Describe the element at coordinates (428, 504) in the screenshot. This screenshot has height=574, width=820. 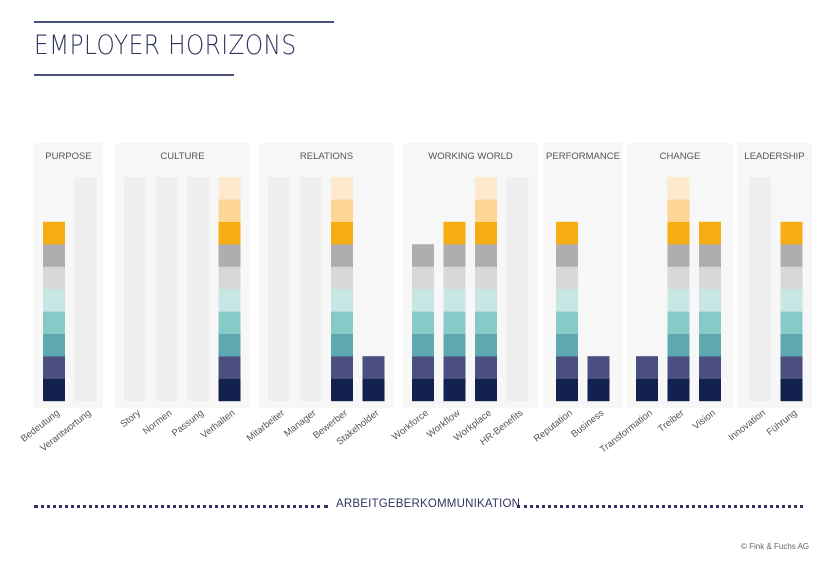
I see `footer-label: ARBEITGEBERKOMMUNIKATION` at that location.